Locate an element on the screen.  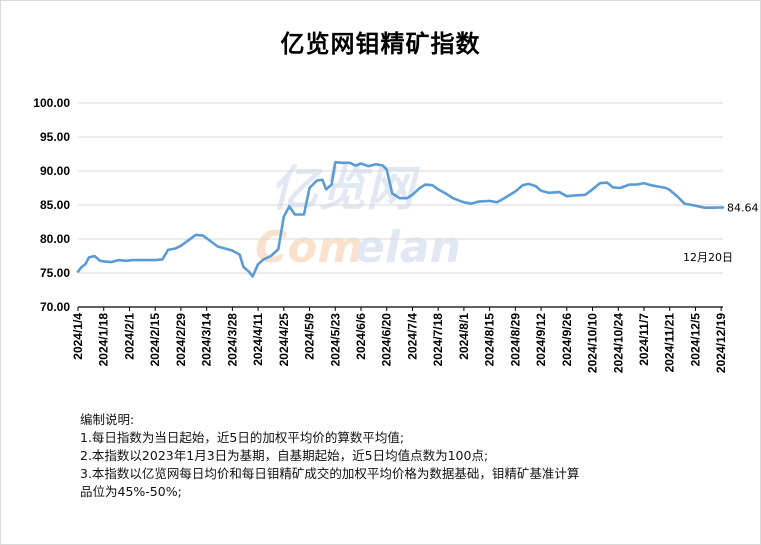
y-tick-label: 95.00 is located at coordinates (55, 137).